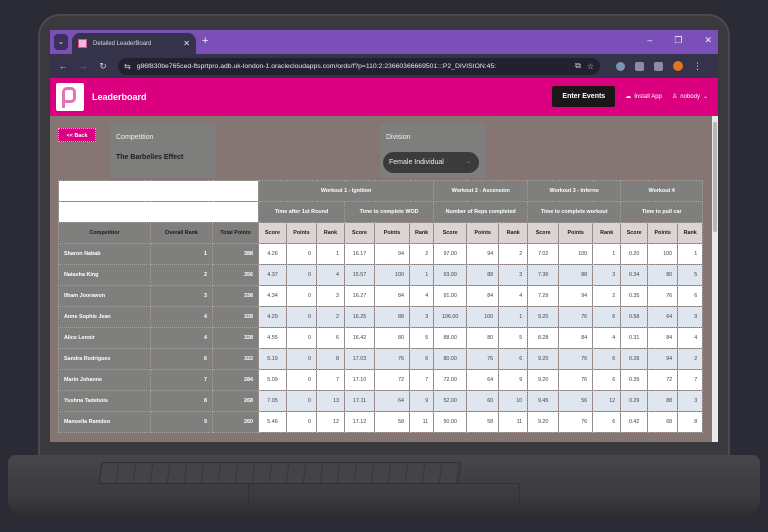  I want to click on star-icon: ☆, so click(590, 66).